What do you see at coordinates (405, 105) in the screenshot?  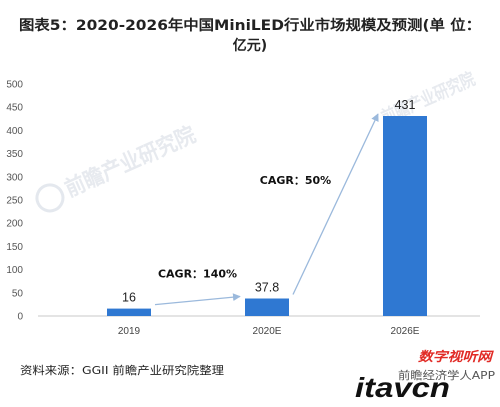 I see `data-label: 431` at bounding box center [405, 105].